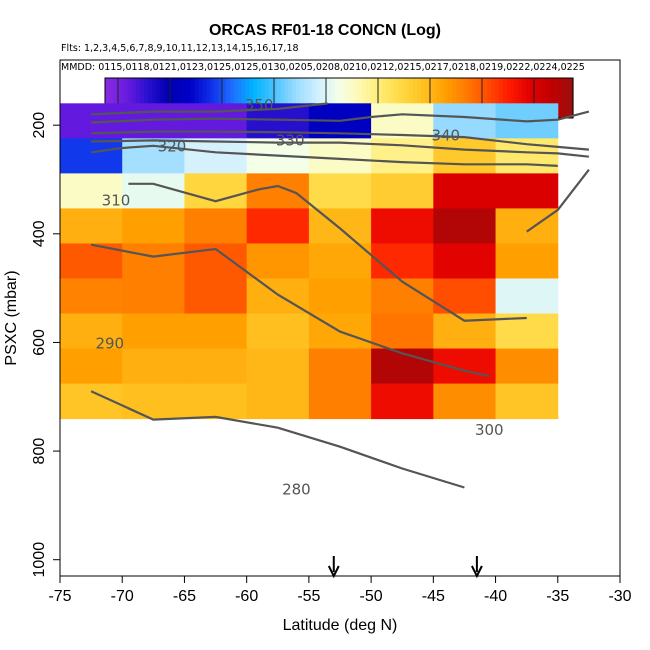 Image resolution: width=650 pixels, height=650 pixels. I want to click on latitude-markers, so click(405, 567).